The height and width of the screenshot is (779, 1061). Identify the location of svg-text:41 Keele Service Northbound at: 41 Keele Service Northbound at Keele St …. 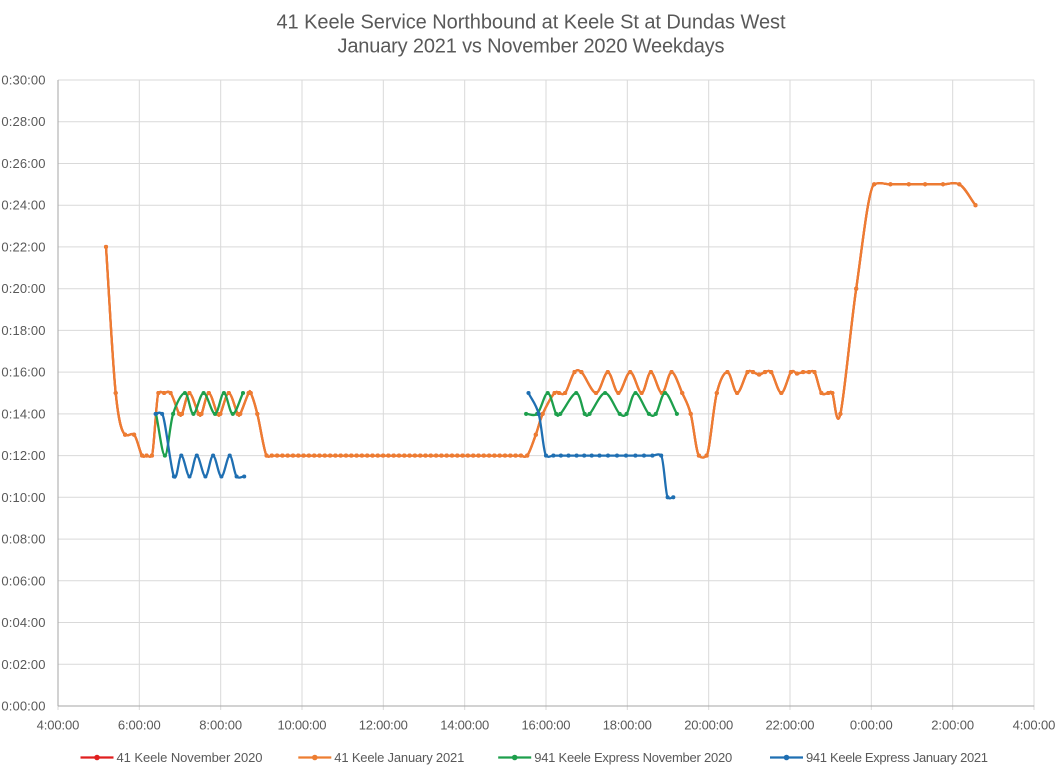
(531, 23).